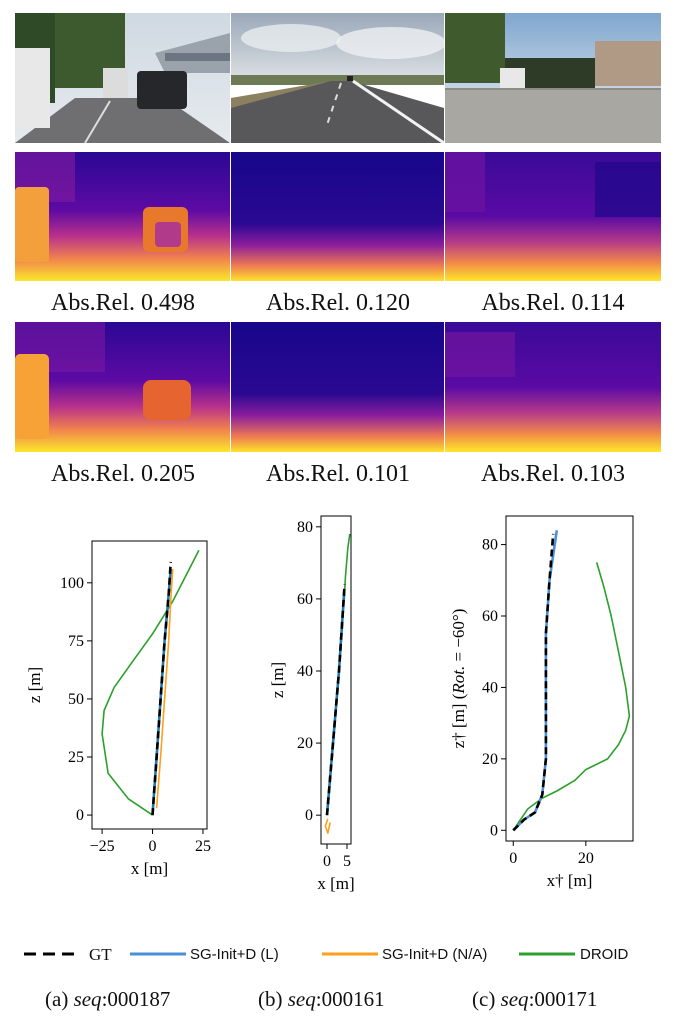  I want to click on depth-map-b2, so click(337, 387).